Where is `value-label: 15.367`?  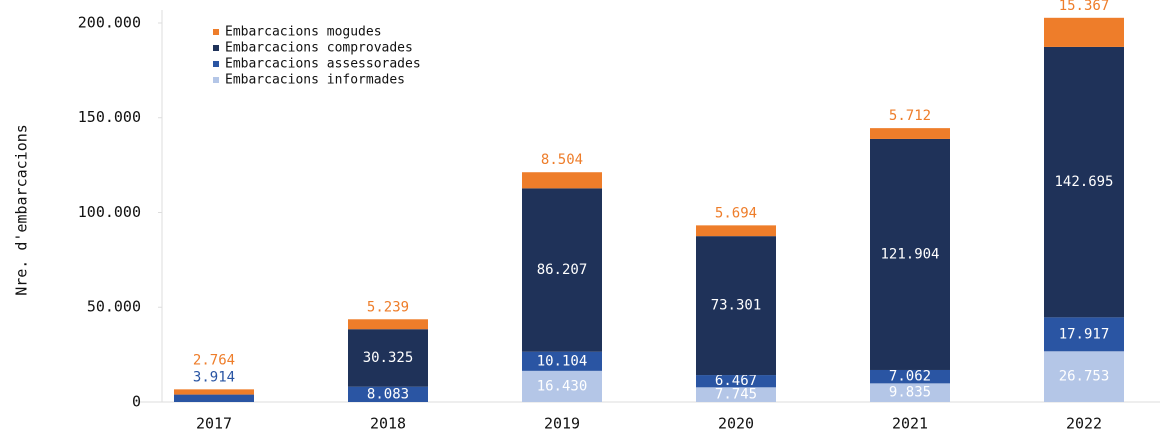 value-label: 15.367 is located at coordinates (1084, 7).